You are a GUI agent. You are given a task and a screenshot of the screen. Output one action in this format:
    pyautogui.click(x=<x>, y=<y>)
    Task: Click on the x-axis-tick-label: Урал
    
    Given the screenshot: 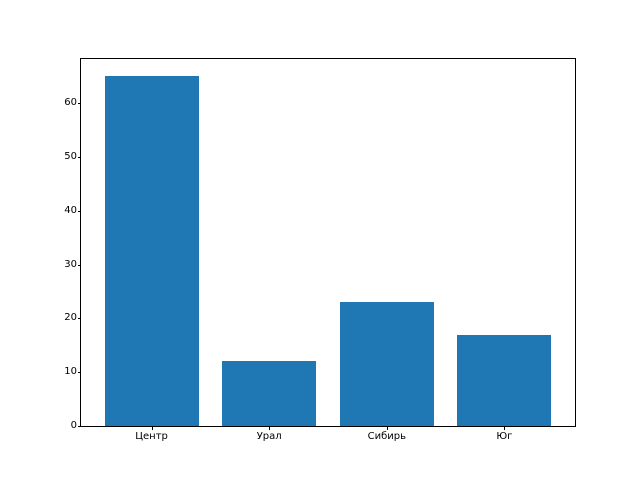 What is the action you would take?
    pyautogui.click(x=269, y=436)
    